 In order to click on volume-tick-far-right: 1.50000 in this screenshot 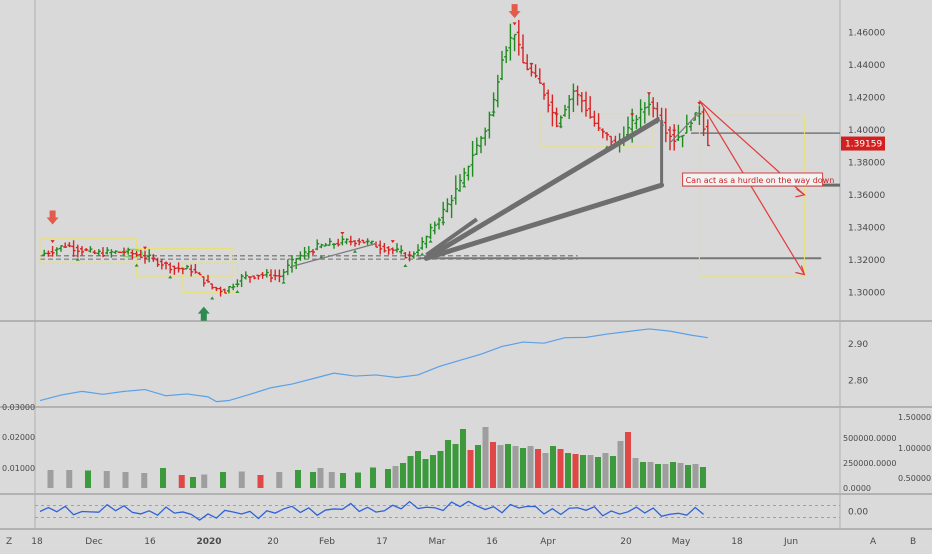, I will do `click(914, 417)`.